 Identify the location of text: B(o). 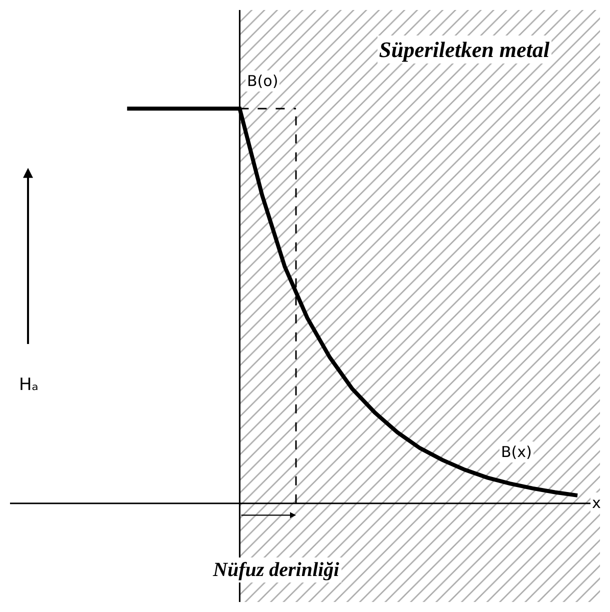
(262, 81).